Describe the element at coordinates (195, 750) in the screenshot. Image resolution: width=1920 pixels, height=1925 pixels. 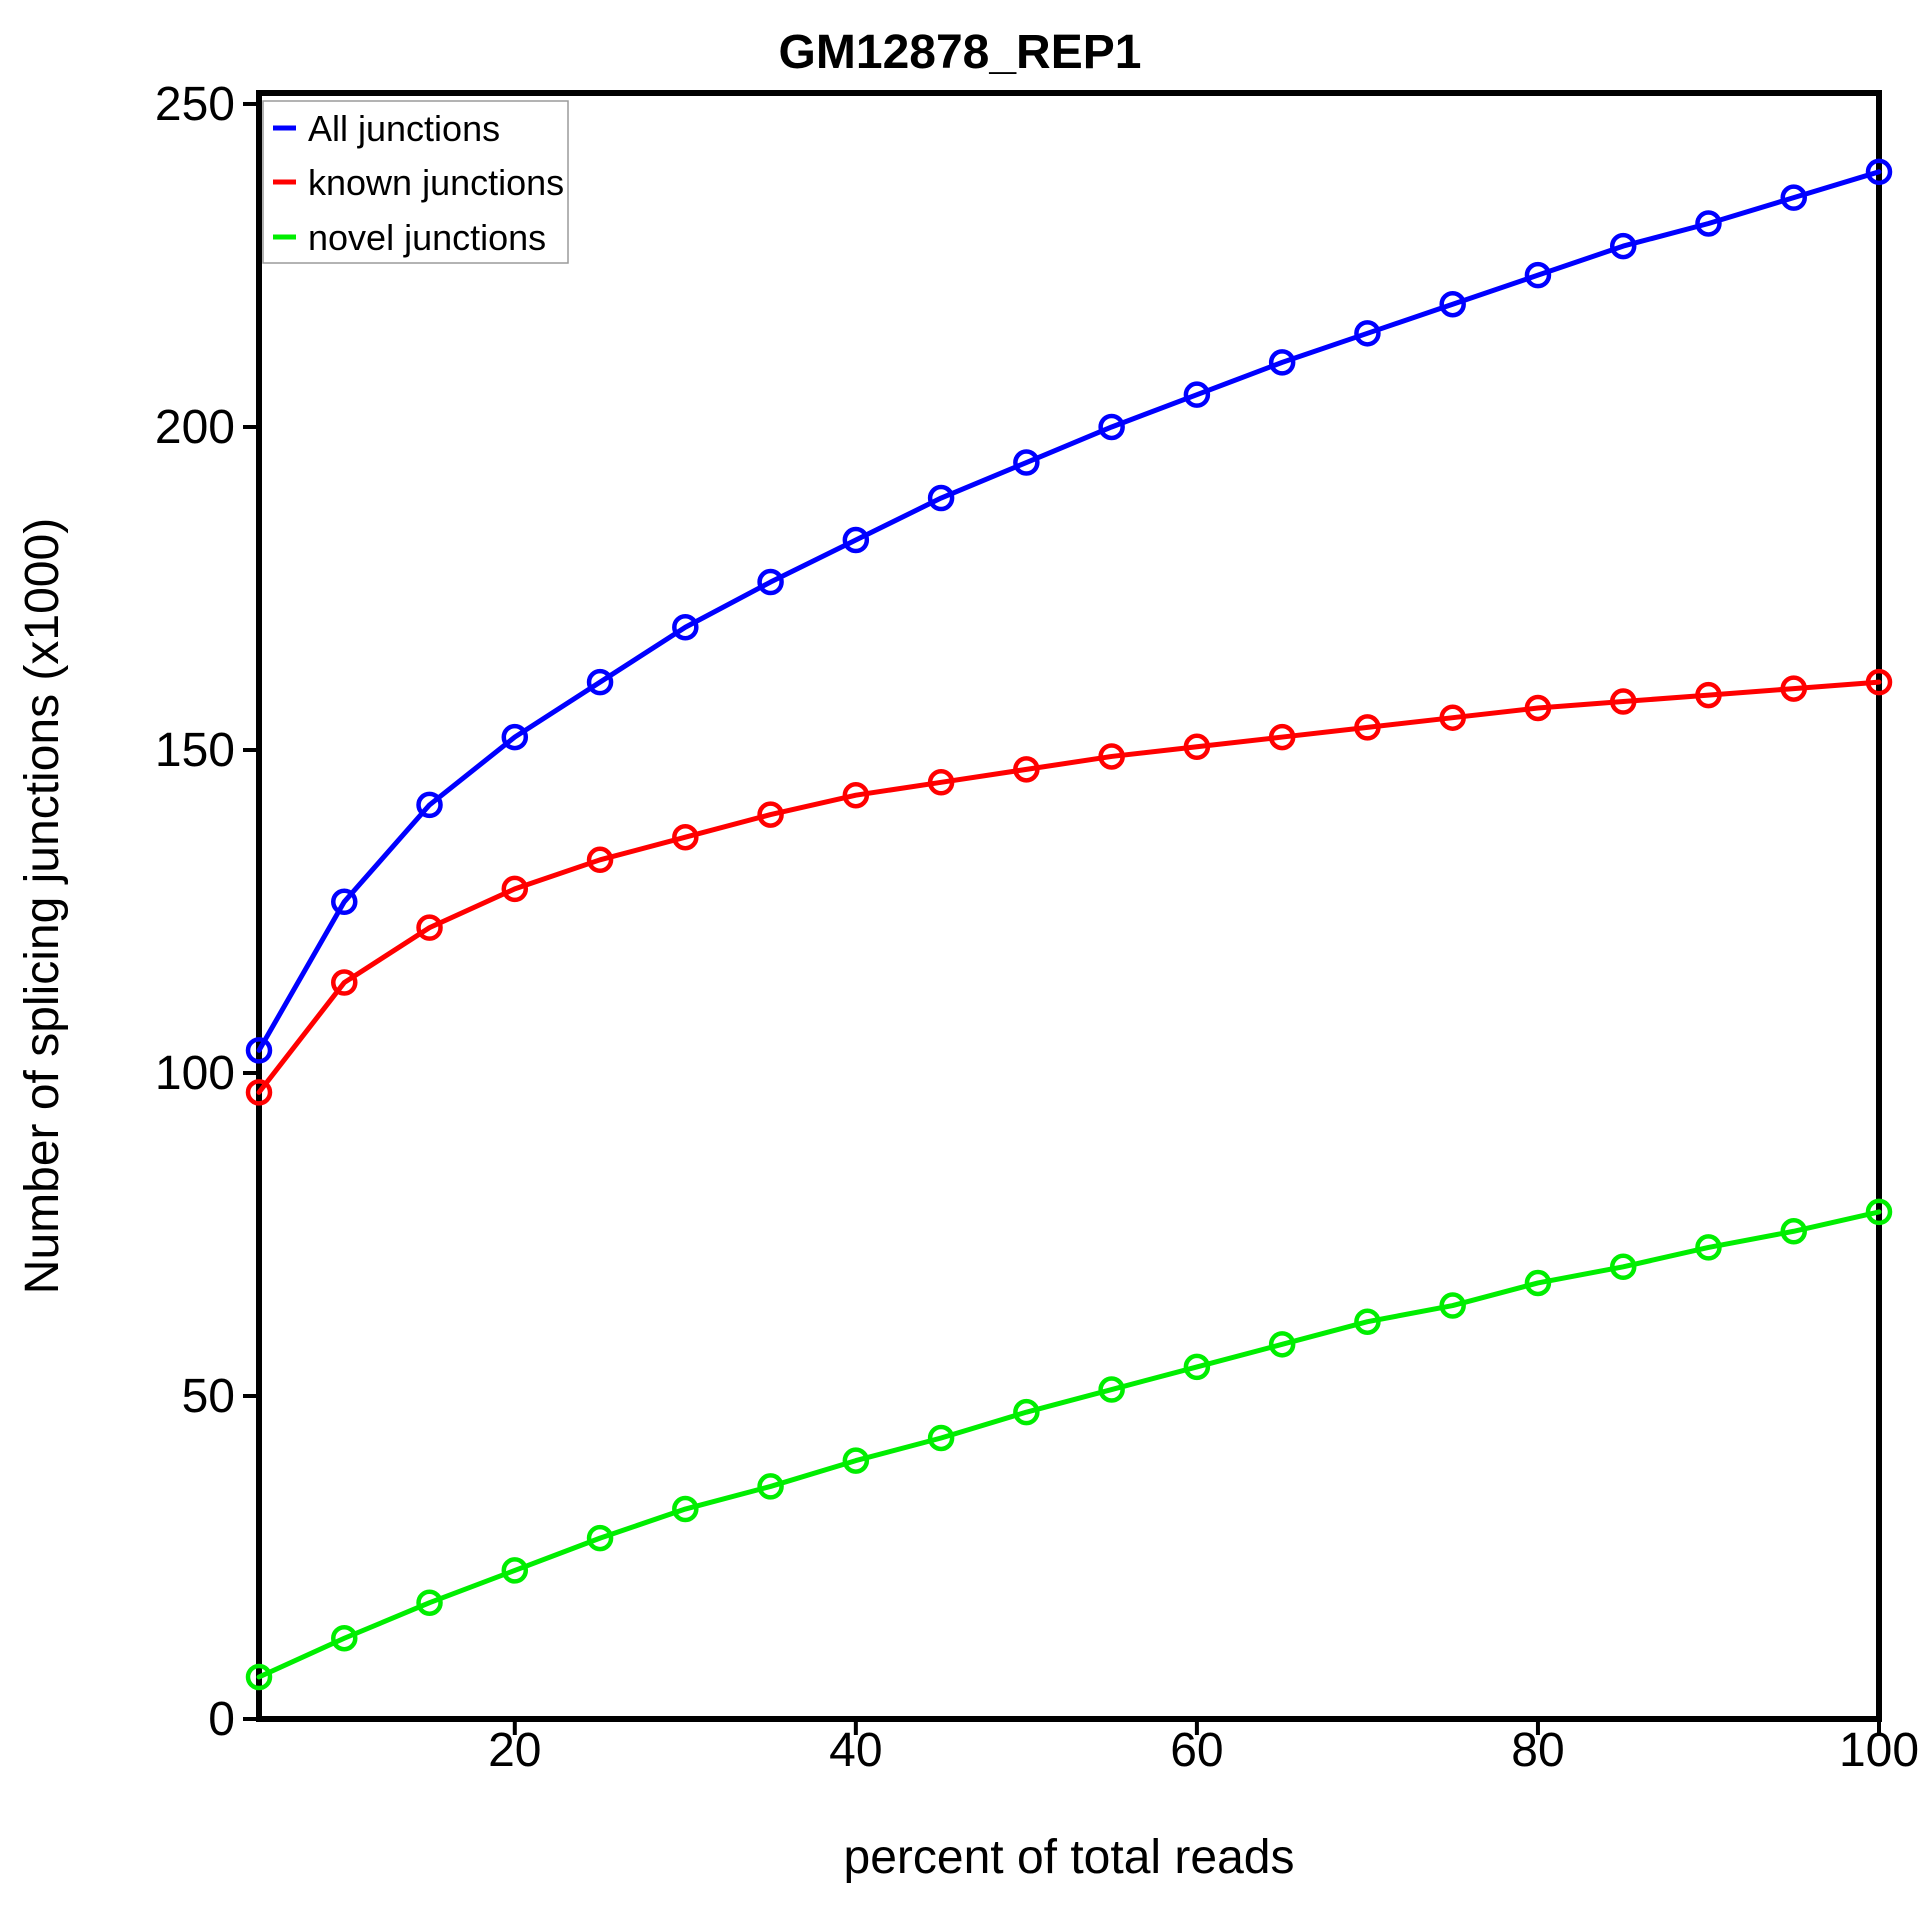
I see `y-tick-label: 150` at that location.